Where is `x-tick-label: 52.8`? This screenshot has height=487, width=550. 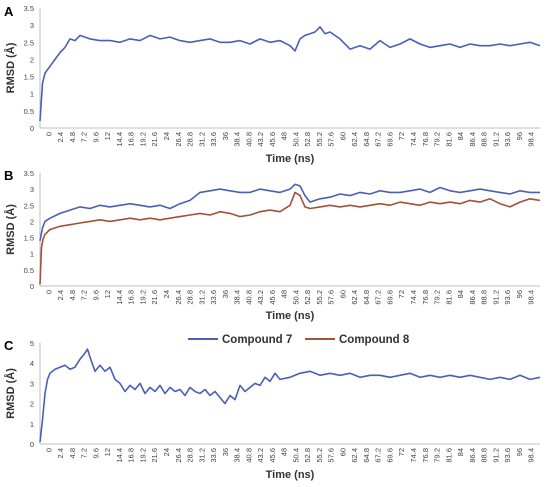 x-tick-label: 52.8 is located at coordinates (307, 455).